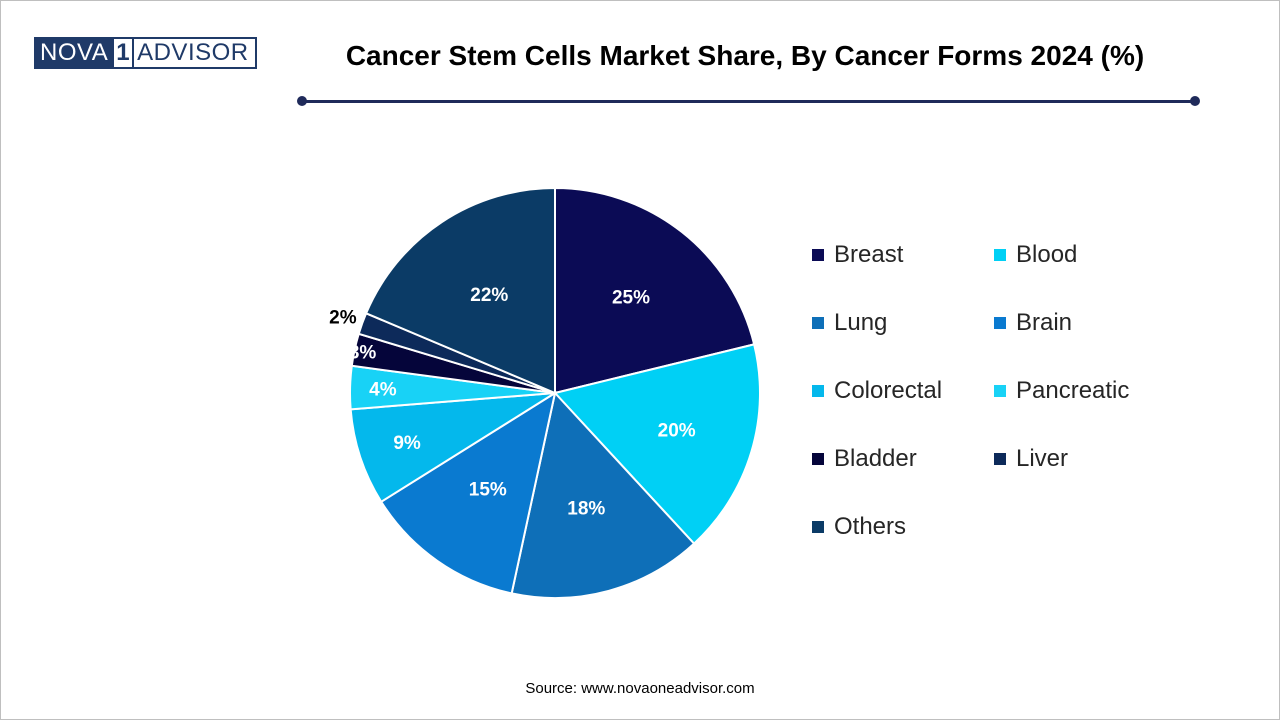 This screenshot has width=1280, height=720. Describe the element at coordinates (631, 297) in the screenshot. I see `pie-label-breast: 25%` at that location.